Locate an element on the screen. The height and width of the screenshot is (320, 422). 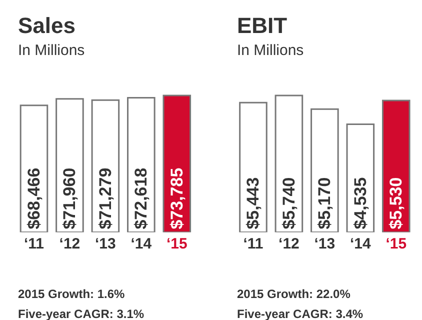
text: 2015 Growth: 1.6% is located at coordinates (72, 294).